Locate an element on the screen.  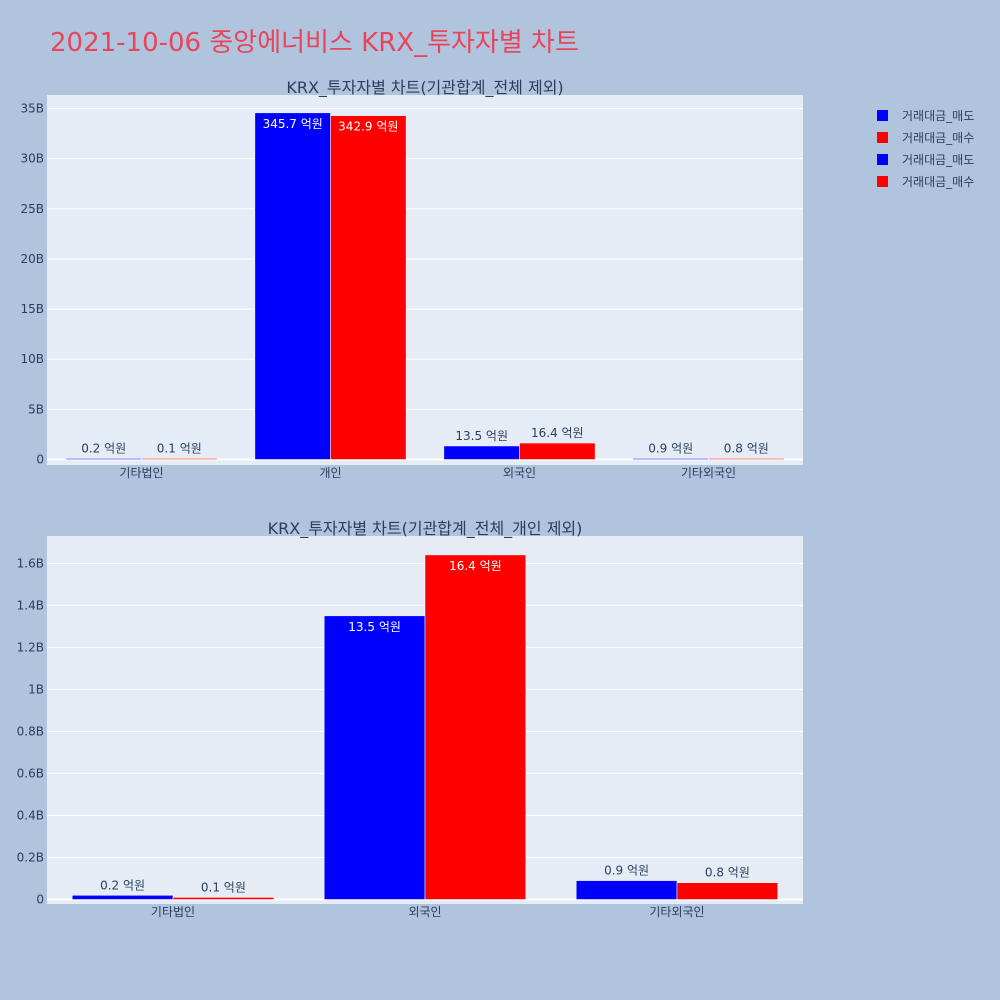
y-tick-label: 30B is located at coordinates (32, 159).